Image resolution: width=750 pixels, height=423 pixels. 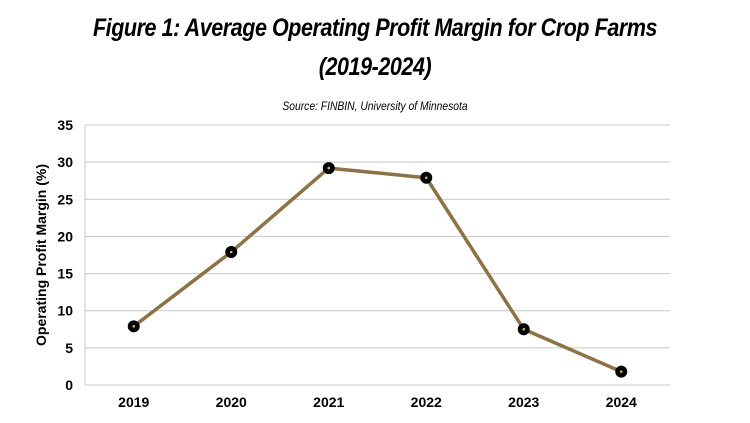 I want to click on y-tick-label: 25, so click(x=65, y=199).